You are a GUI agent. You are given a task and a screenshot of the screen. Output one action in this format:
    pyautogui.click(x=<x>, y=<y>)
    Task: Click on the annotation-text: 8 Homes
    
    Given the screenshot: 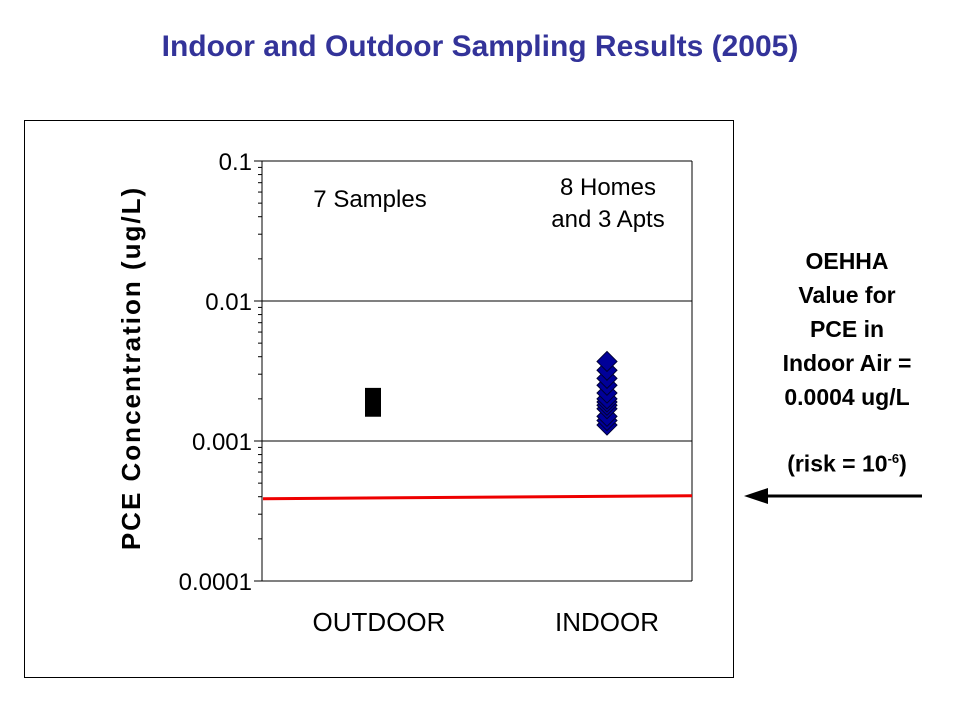 What is the action you would take?
    pyautogui.click(x=608, y=187)
    